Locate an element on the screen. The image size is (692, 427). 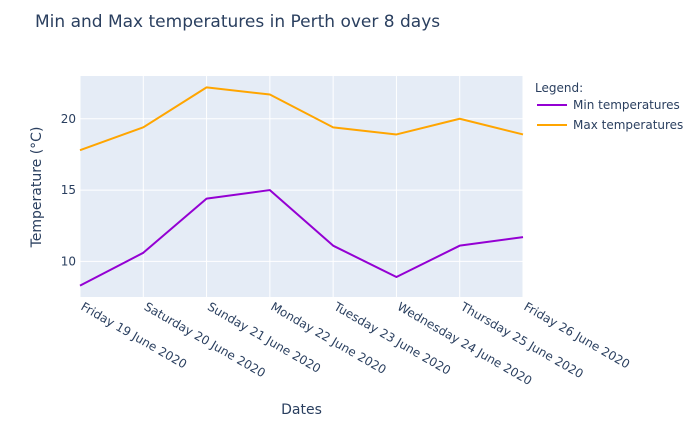
x-tick-label: Saturday 20 June 2020 is located at coordinates (205, 339).